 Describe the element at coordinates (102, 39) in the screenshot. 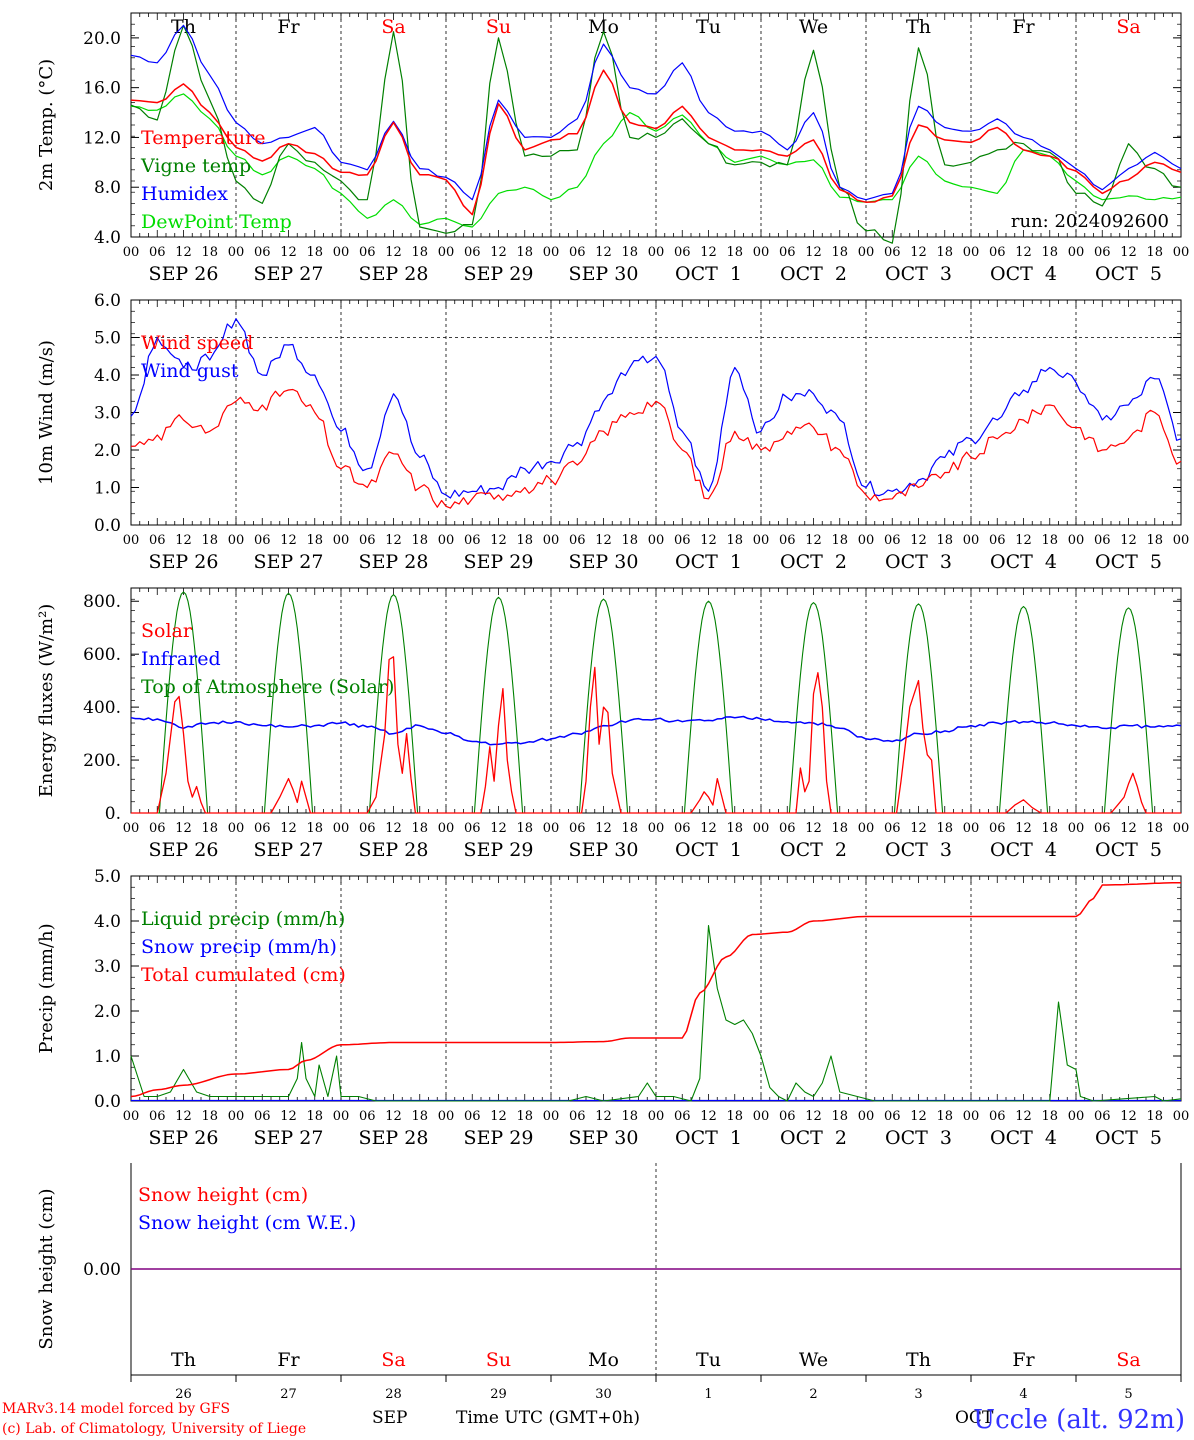

I see `y-tick-label: 20.0` at that location.